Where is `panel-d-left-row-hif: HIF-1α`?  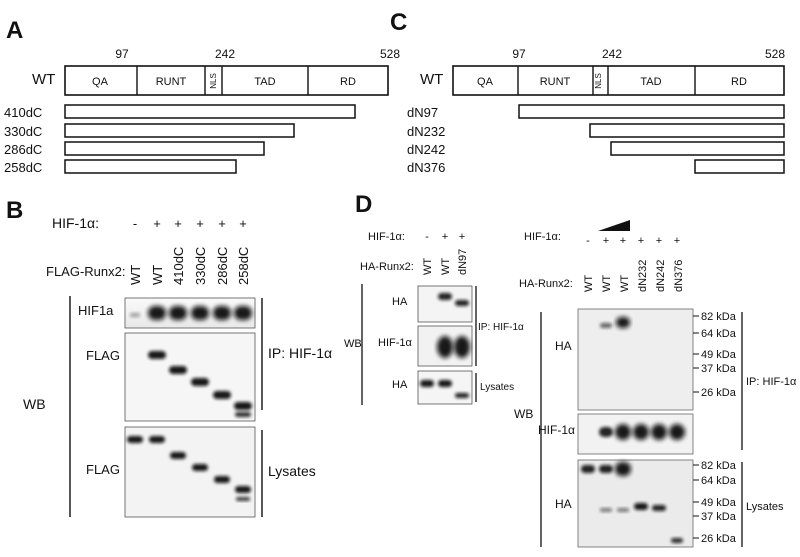
panel-d-left-row-hif: HIF-1α is located at coordinates (395, 343).